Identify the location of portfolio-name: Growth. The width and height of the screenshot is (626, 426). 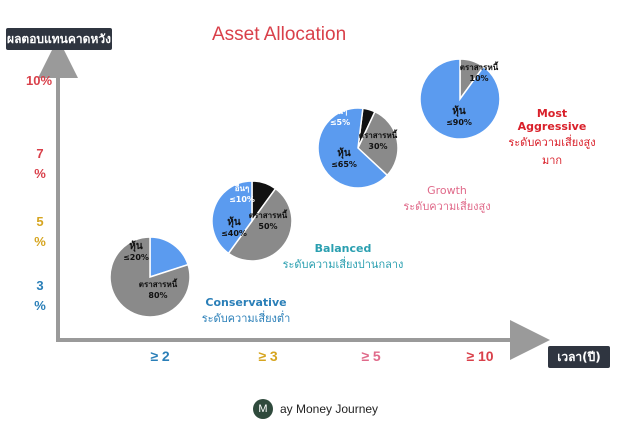
(447, 190).